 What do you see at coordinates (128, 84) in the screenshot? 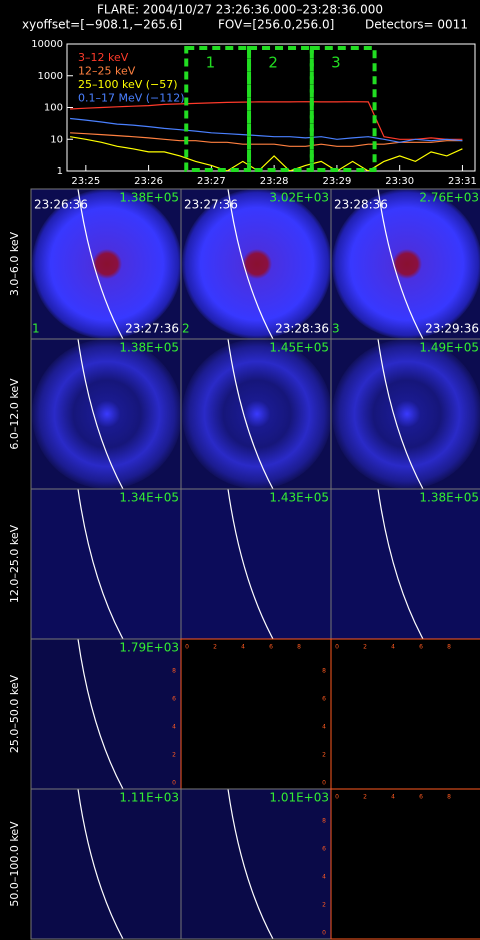
I see `legend-entry: 25–100 keV (−57)` at bounding box center [128, 84].